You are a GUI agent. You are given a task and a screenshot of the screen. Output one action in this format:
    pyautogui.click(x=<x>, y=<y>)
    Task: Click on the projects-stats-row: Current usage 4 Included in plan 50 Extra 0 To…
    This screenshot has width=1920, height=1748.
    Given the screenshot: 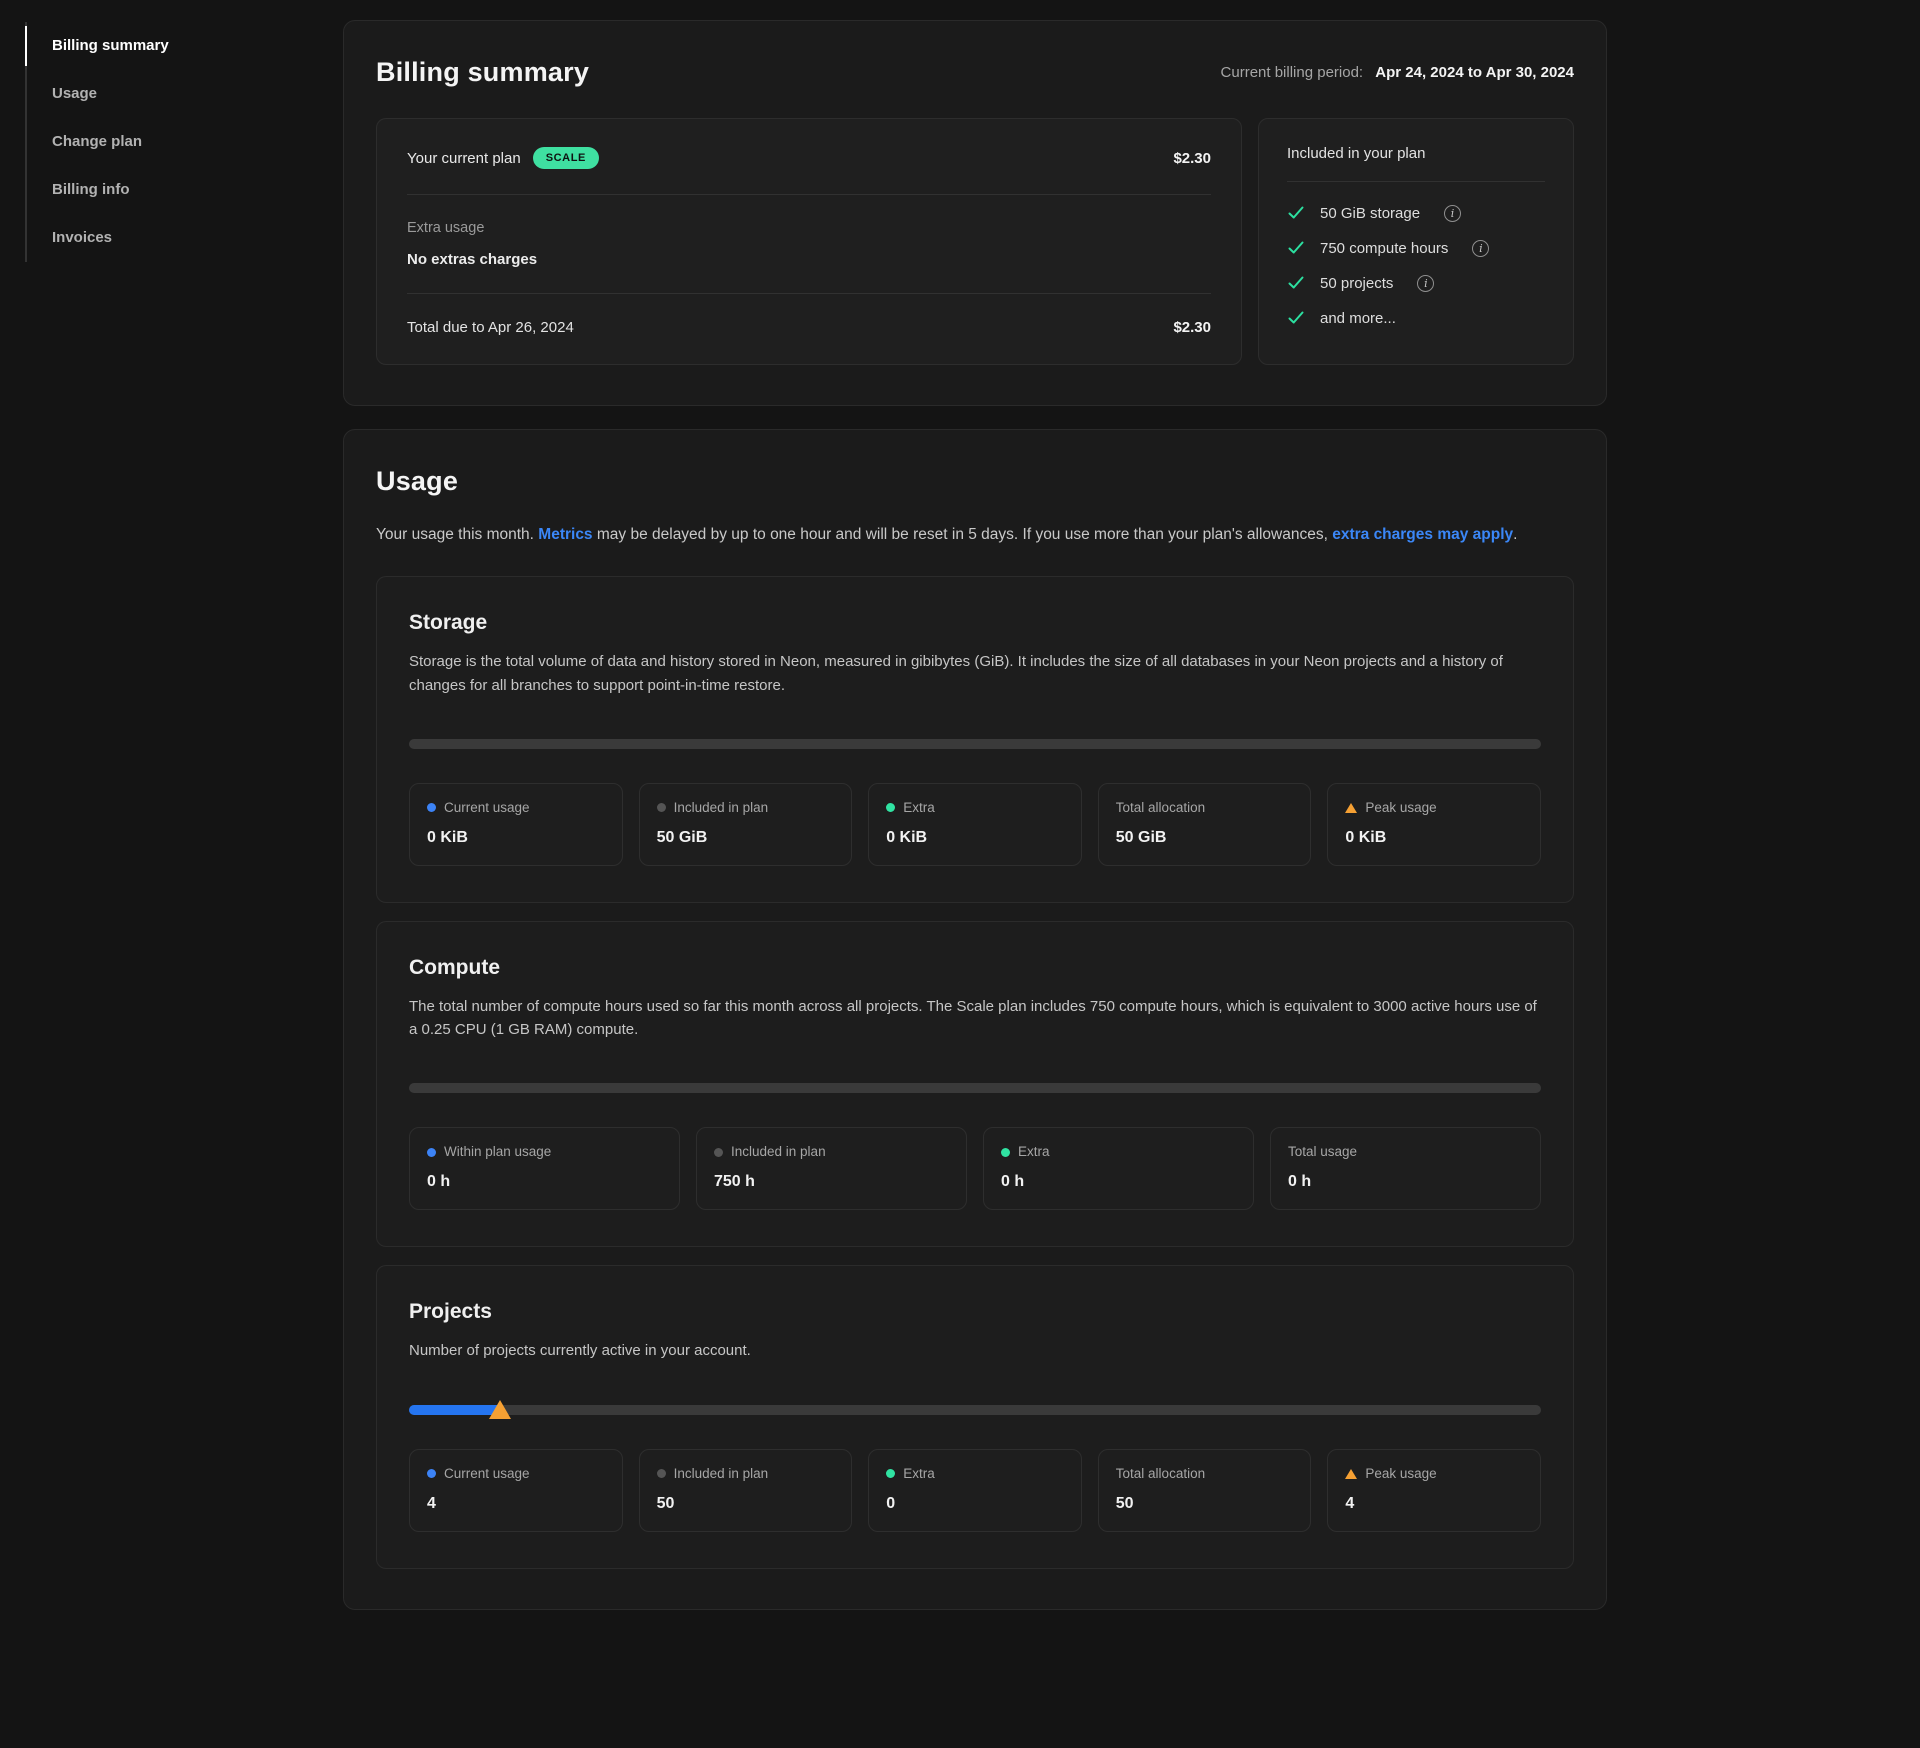 What is the action you would take?
    pyautogui.click(x=975, y=1490)
    